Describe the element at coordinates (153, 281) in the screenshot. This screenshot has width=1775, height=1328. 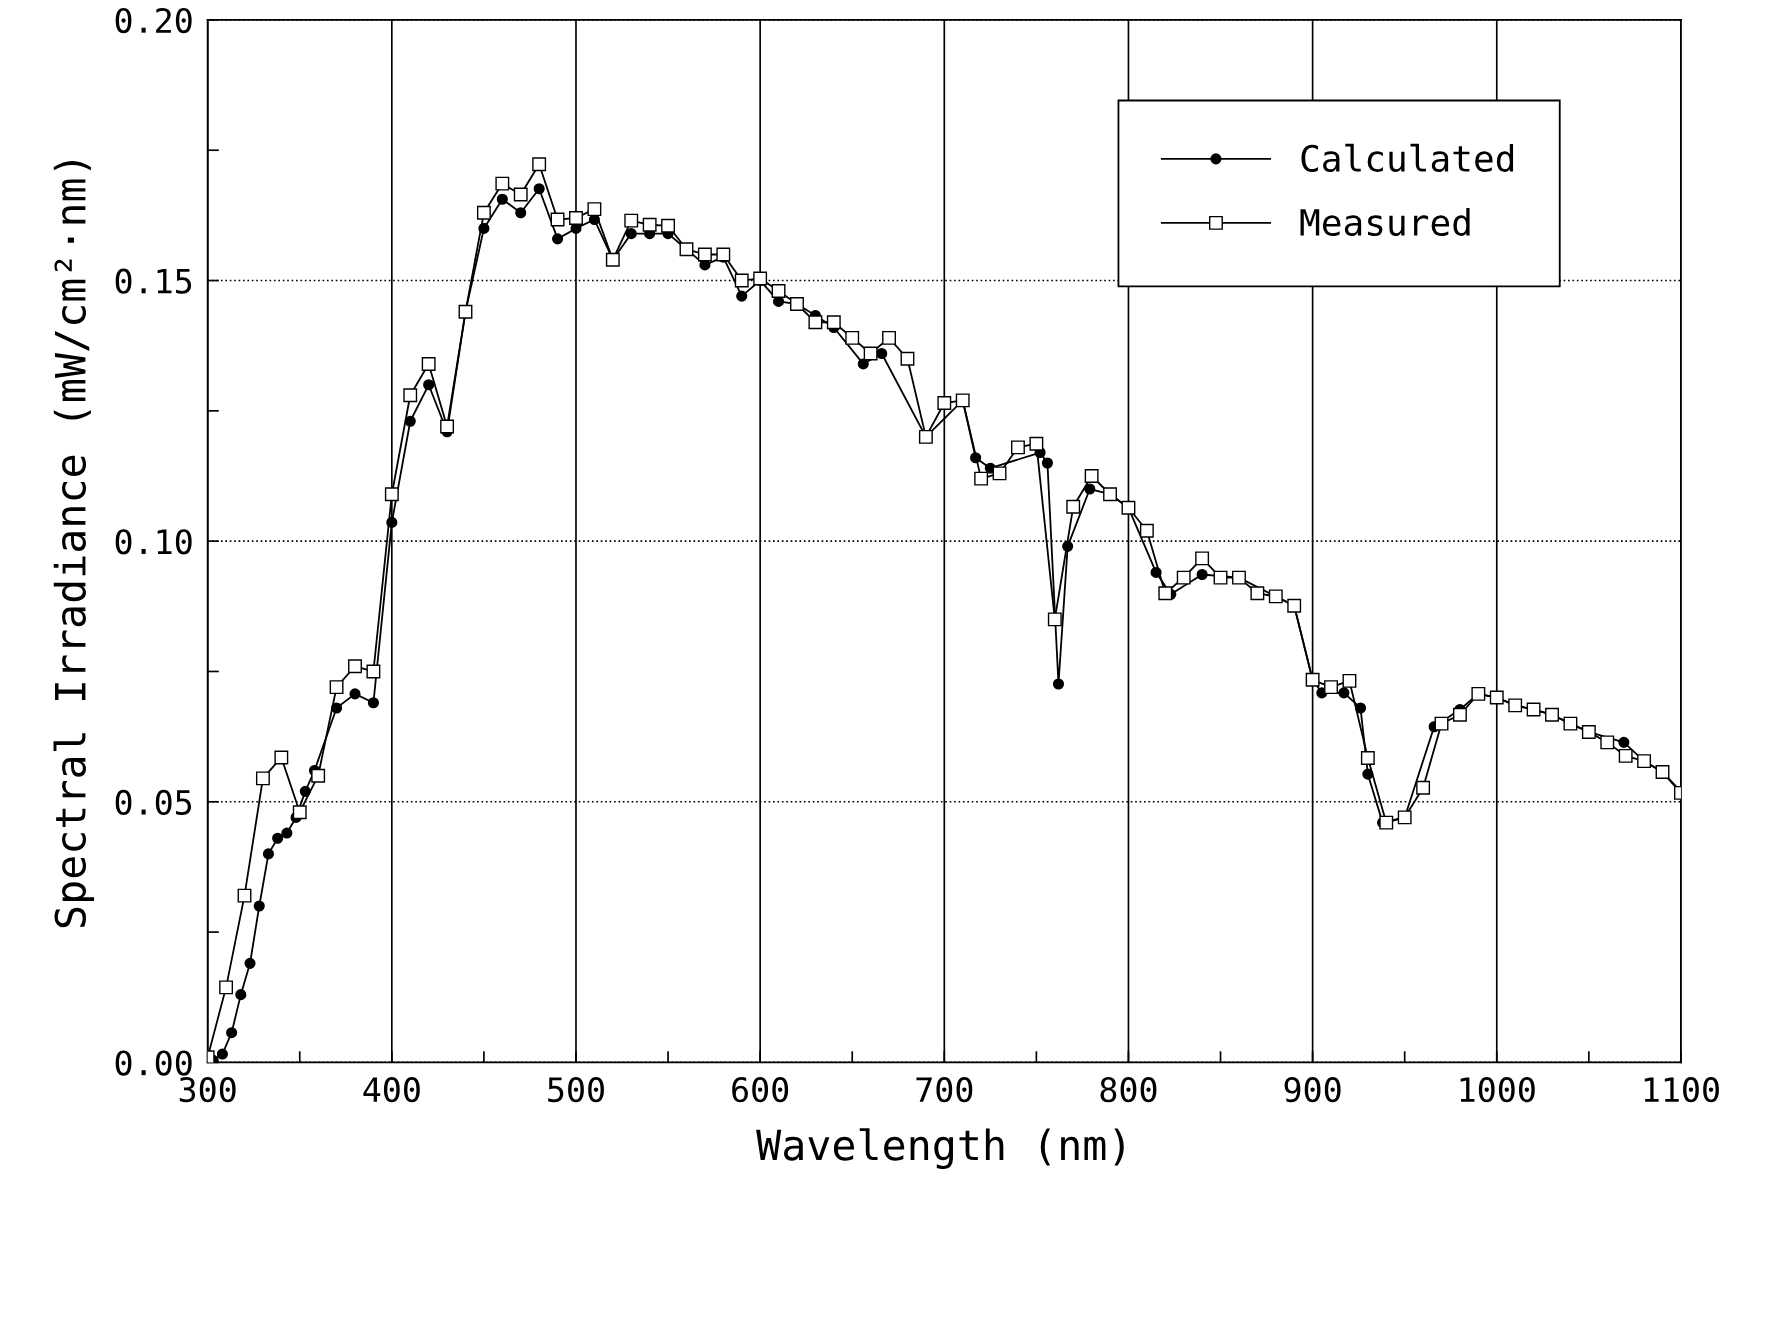
I see `y-tick-label: 0.15` at that location.